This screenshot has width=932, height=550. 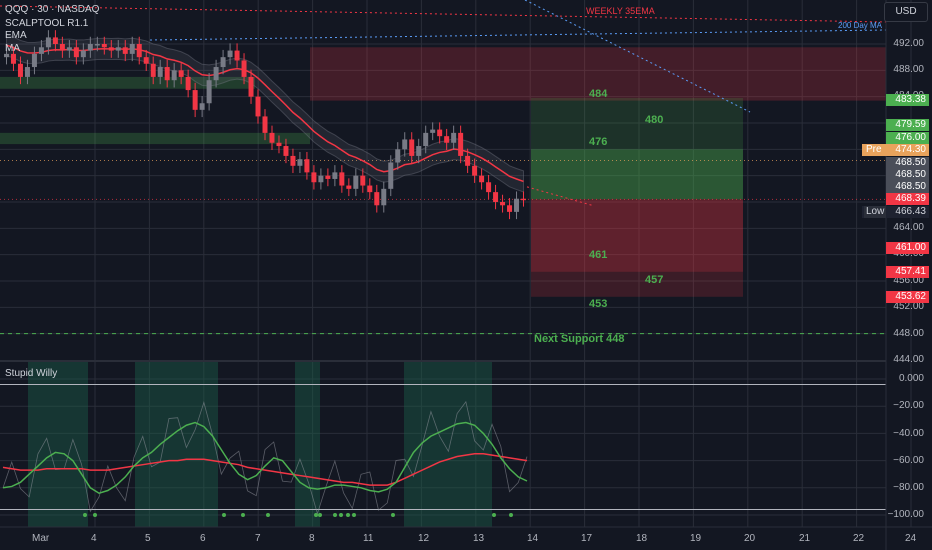 I want to click on currency-label: USD, so click(x=906, y=11).